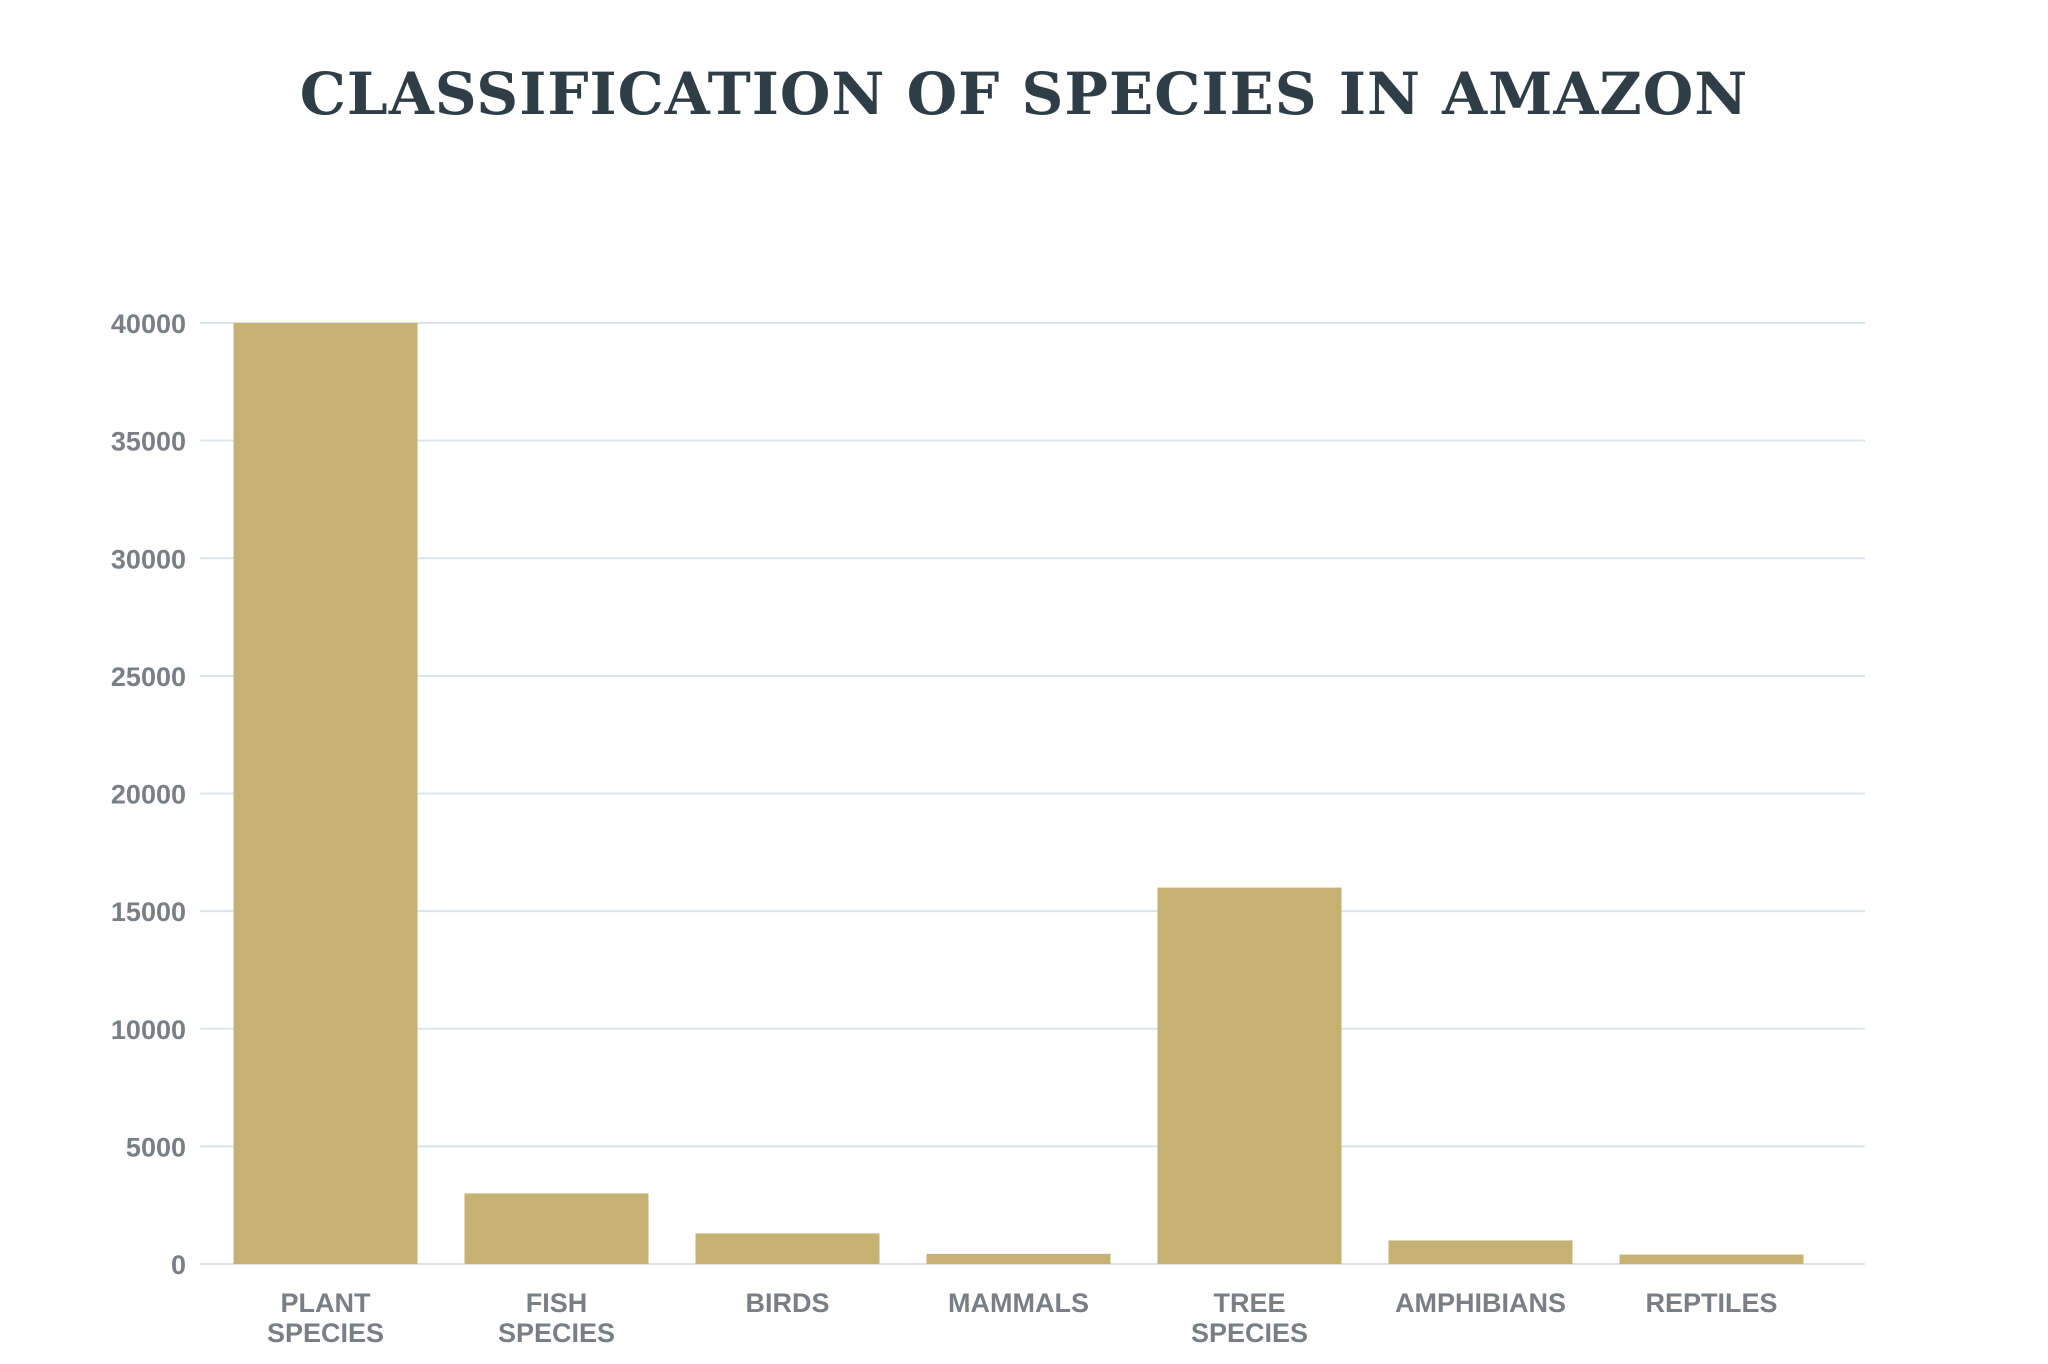  I want to click on bar-plant-species, so click(325, 793).